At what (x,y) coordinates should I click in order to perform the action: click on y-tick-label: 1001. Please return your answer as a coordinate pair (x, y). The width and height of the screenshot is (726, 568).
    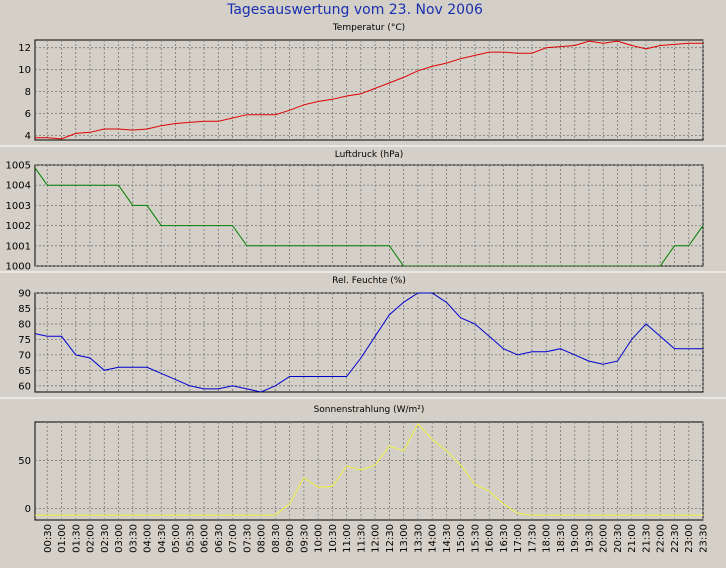
    Looking at the image, I should click on (18, 246).